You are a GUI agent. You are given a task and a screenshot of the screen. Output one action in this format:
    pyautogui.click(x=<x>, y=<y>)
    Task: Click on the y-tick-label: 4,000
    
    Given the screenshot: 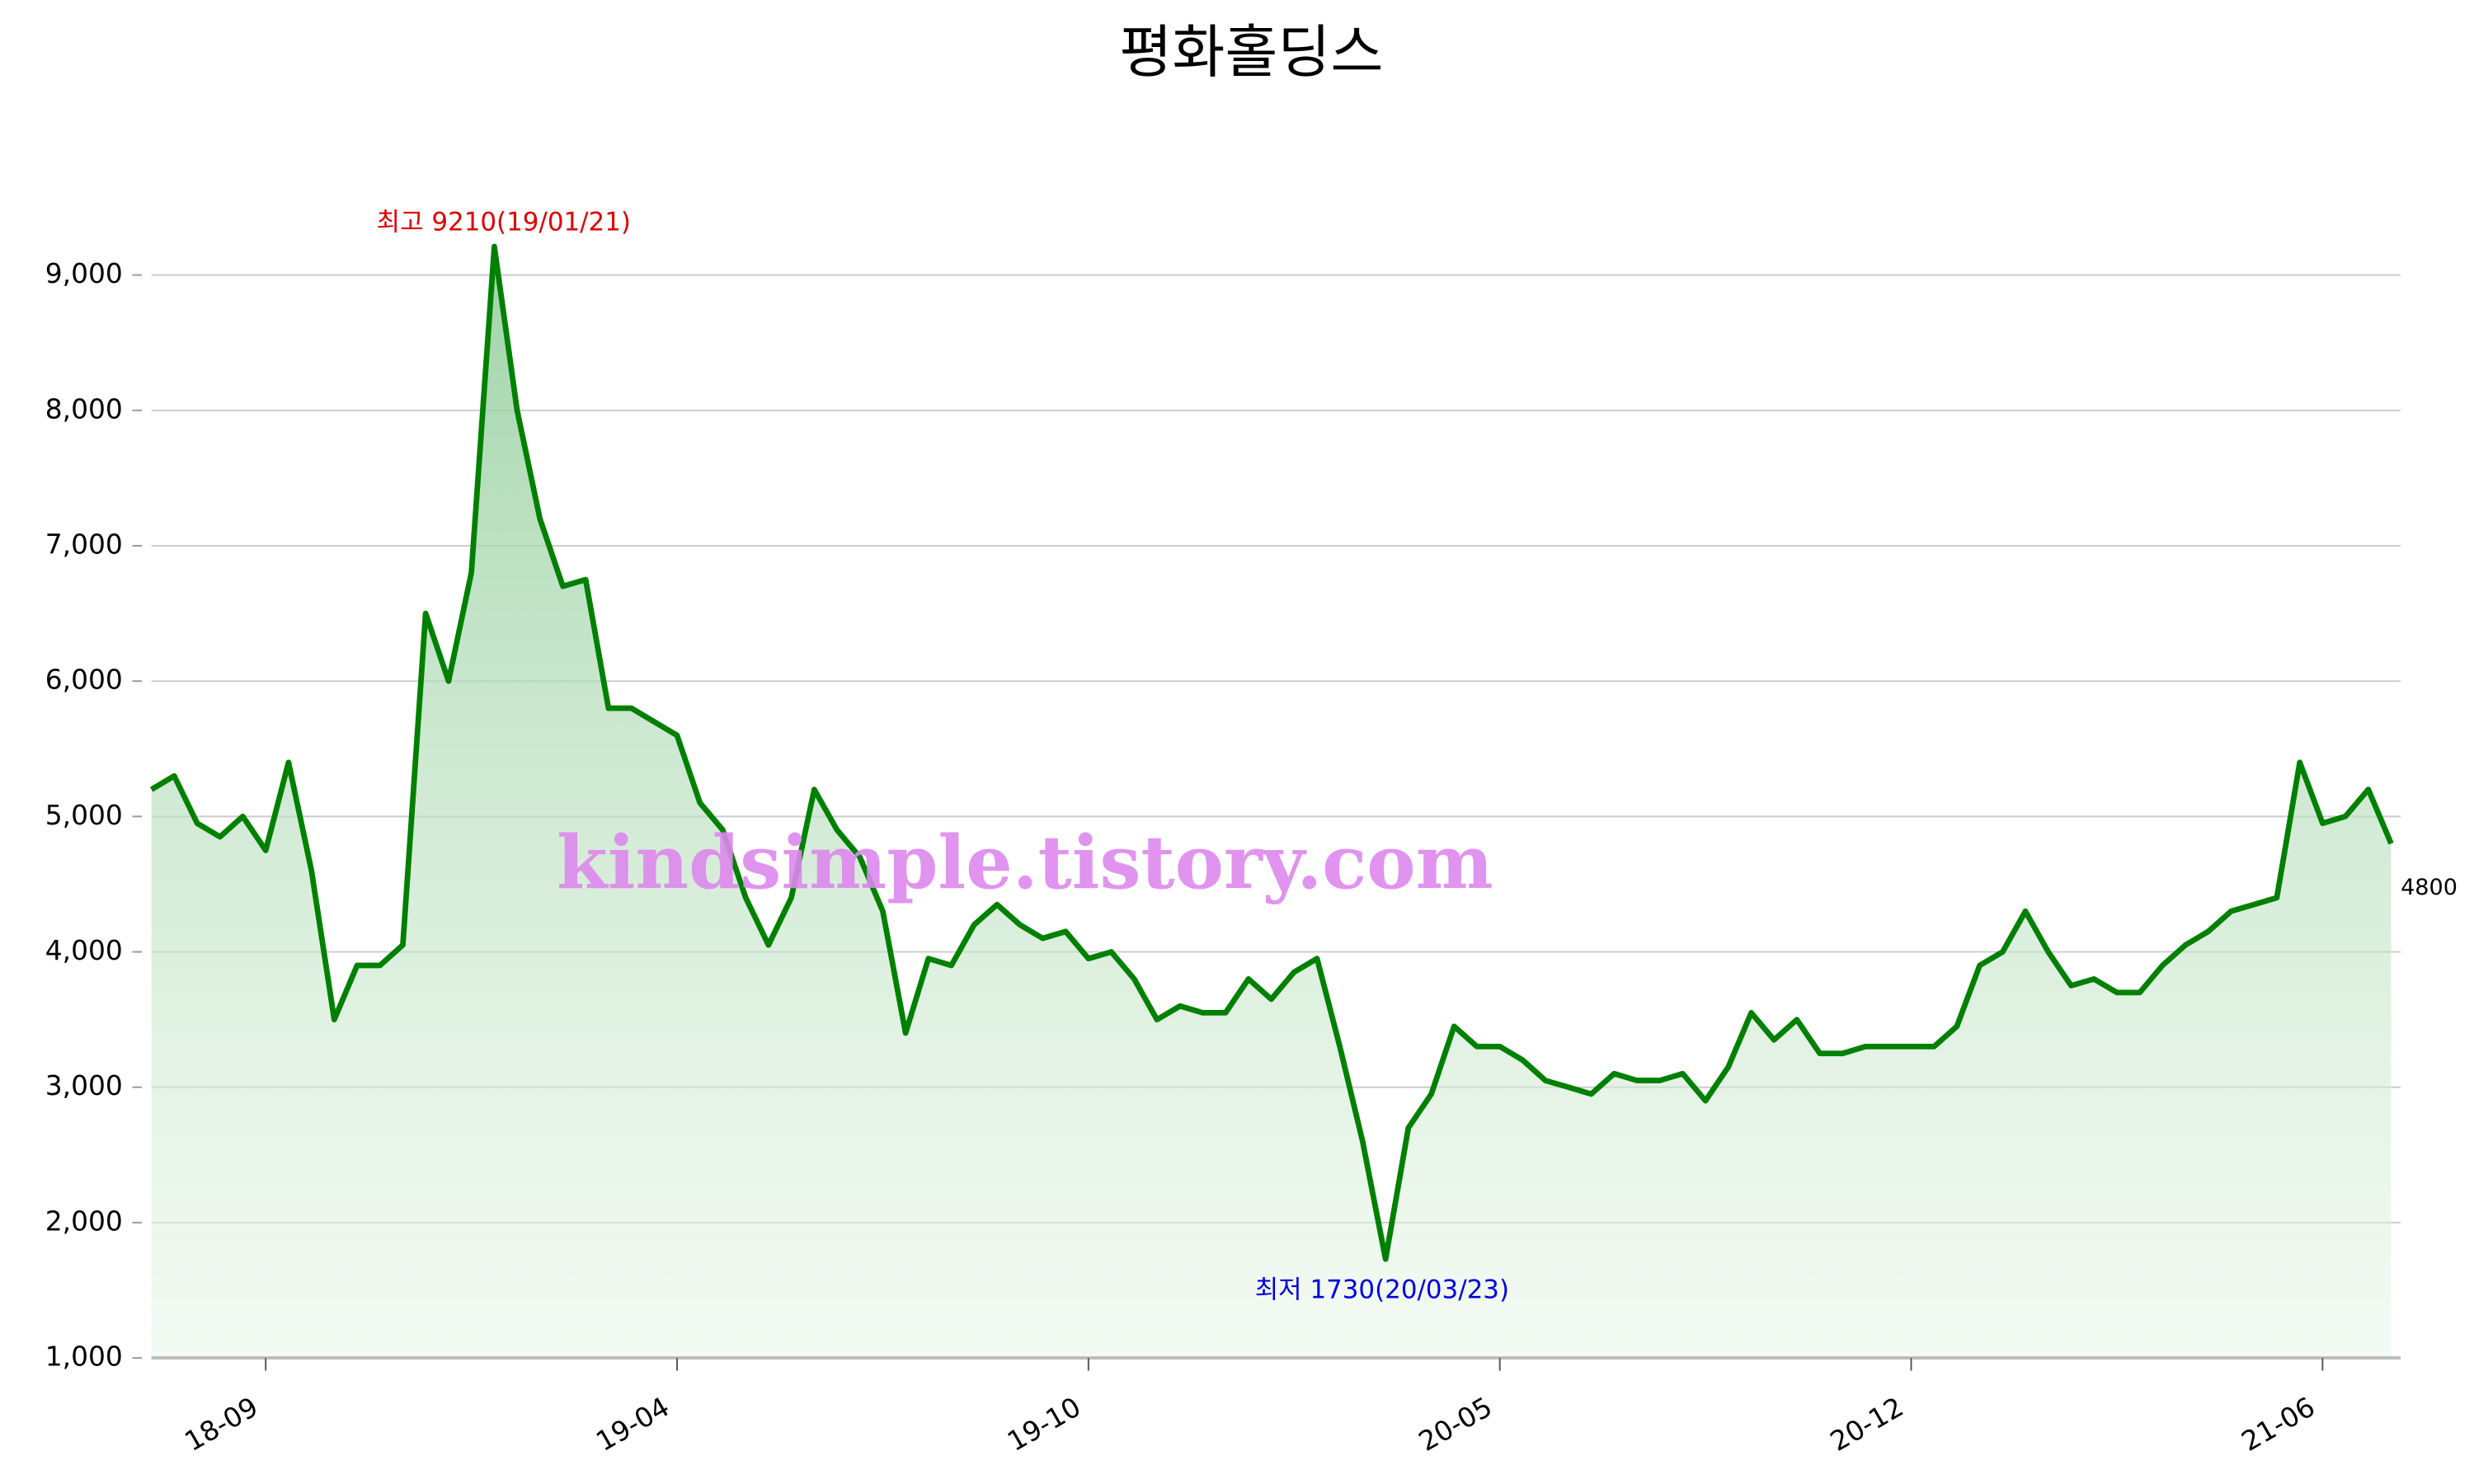 What is the action you would take?
    pyautogui.click(x=84, y=950)
    